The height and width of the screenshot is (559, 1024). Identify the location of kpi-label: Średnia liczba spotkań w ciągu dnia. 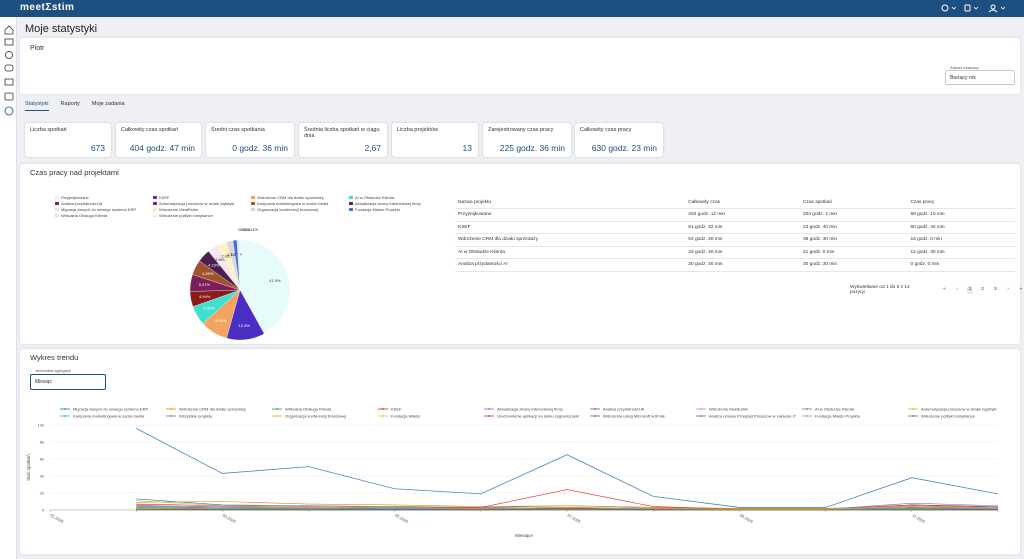
(342, 133).